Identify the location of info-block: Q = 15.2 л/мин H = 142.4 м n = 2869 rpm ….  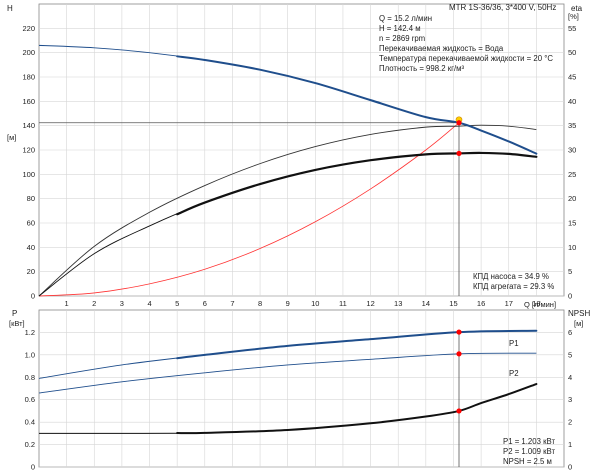
(466, 43).